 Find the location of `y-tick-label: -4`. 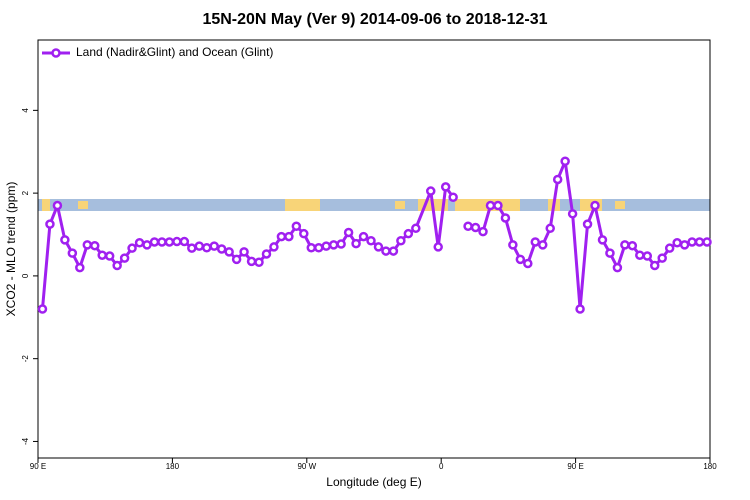

y-tick-label: -4 is located at coordinates (25, 441).